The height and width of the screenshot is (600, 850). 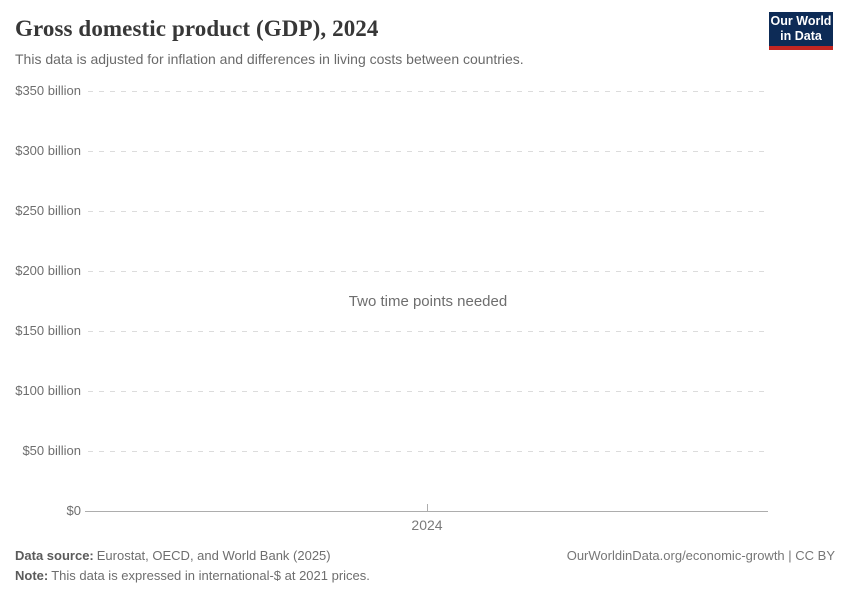 What do you see at coordinates (427, 525) in the screenshot?
I see `x-axis-tick-label: 2024` at bounding box center [427, 525].